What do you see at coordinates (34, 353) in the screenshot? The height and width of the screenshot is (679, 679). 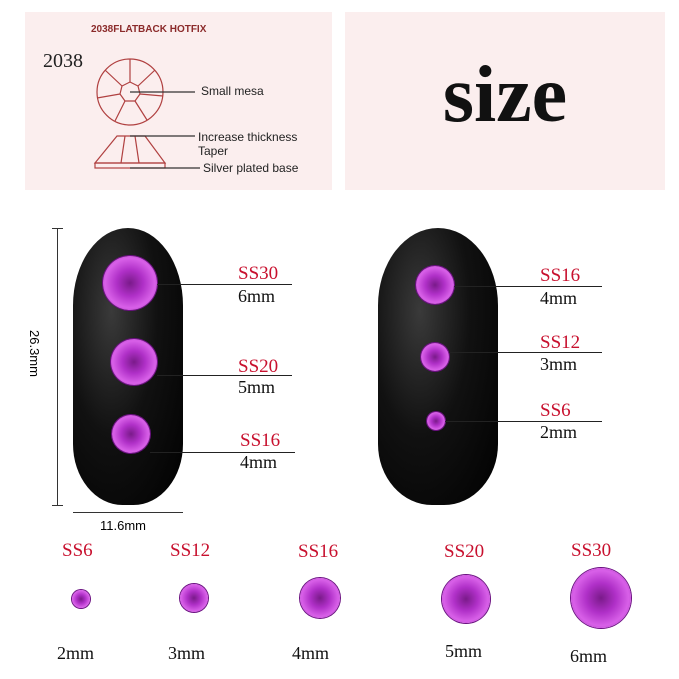 I see `nail-height-label: 26.3mm` at bounding box center [34, 353].